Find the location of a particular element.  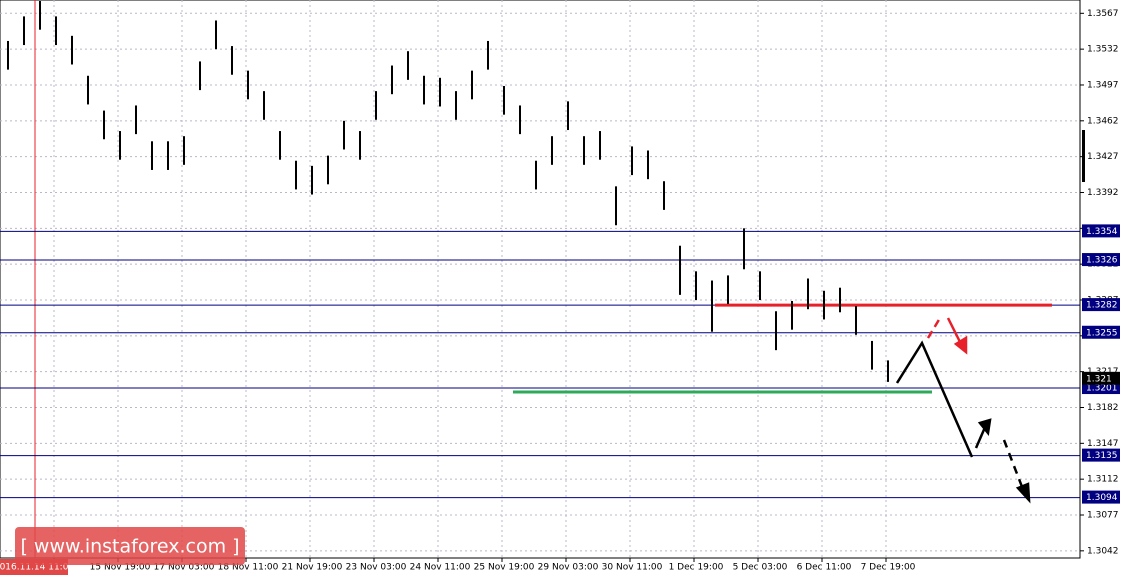

x-tick-label: 23 Nov 03:00 is located at coordinates (376, 568).